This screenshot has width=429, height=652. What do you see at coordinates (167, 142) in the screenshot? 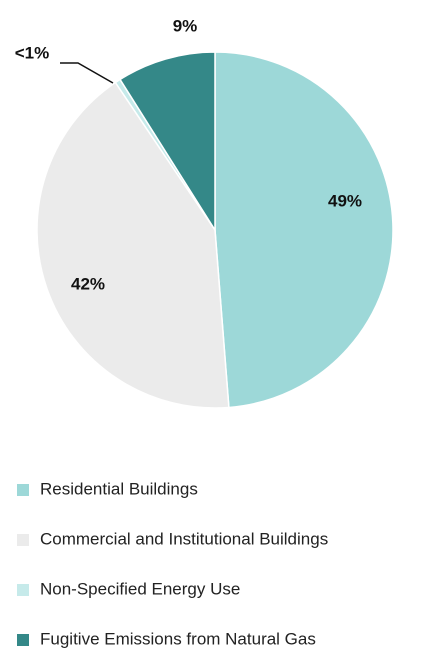
I see `pie-slice` at bounding box center [167, 142].